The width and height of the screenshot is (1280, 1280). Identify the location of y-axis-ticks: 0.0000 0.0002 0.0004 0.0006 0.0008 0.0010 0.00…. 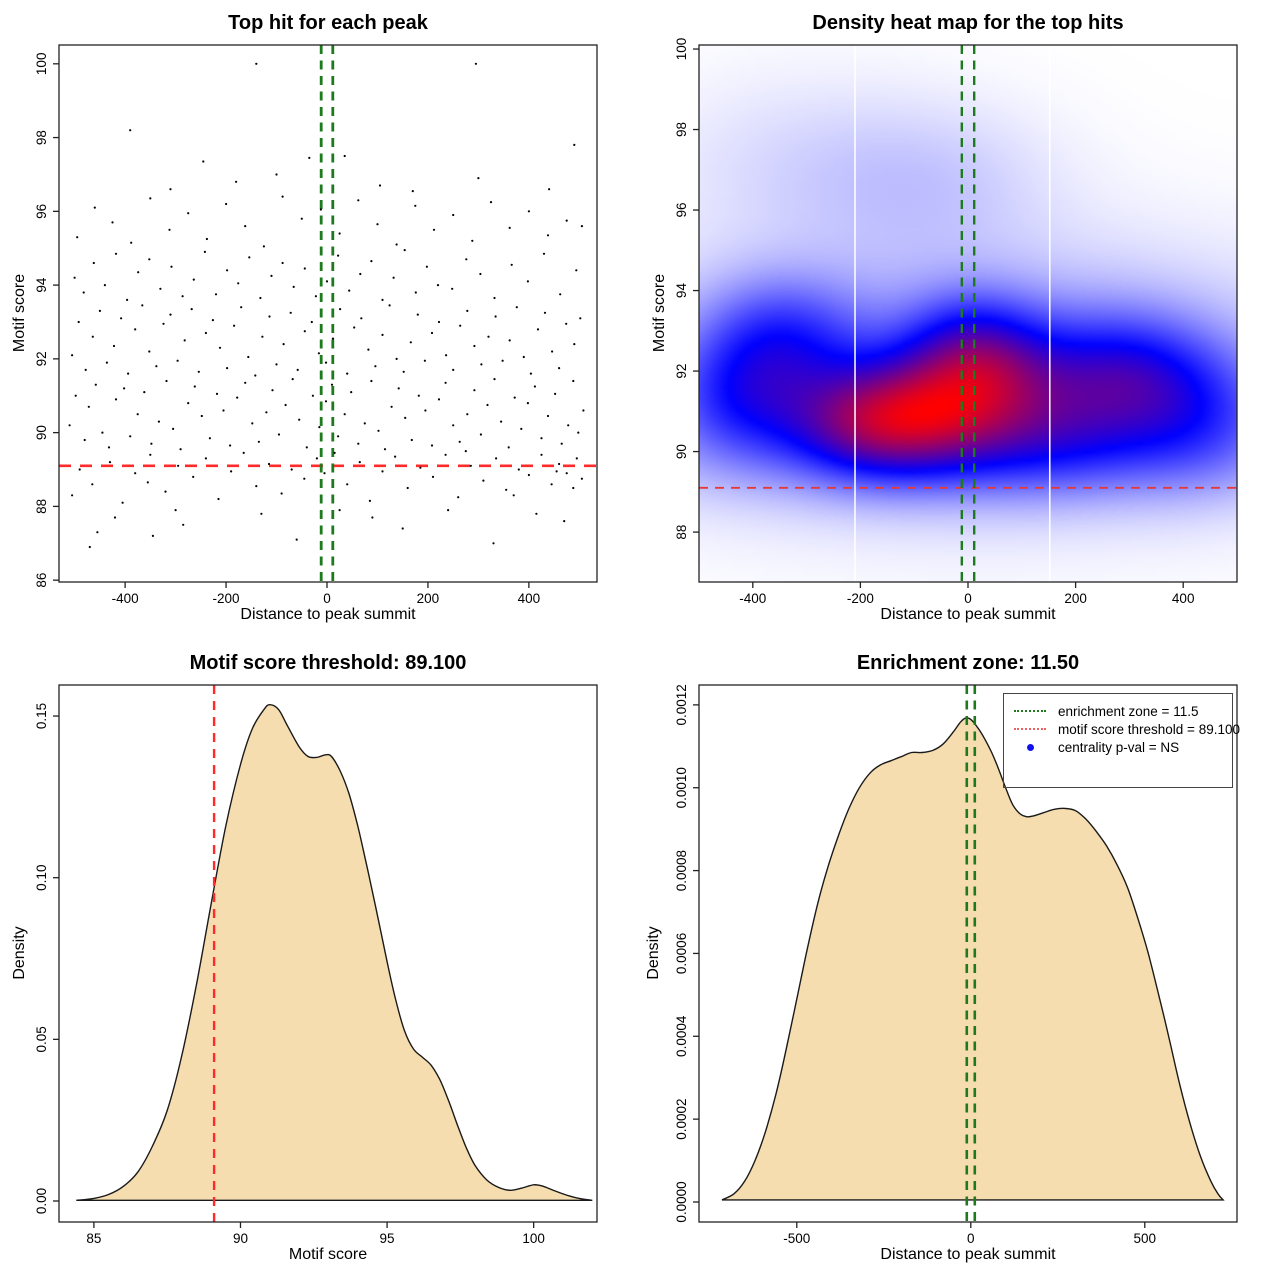
(686, 953).